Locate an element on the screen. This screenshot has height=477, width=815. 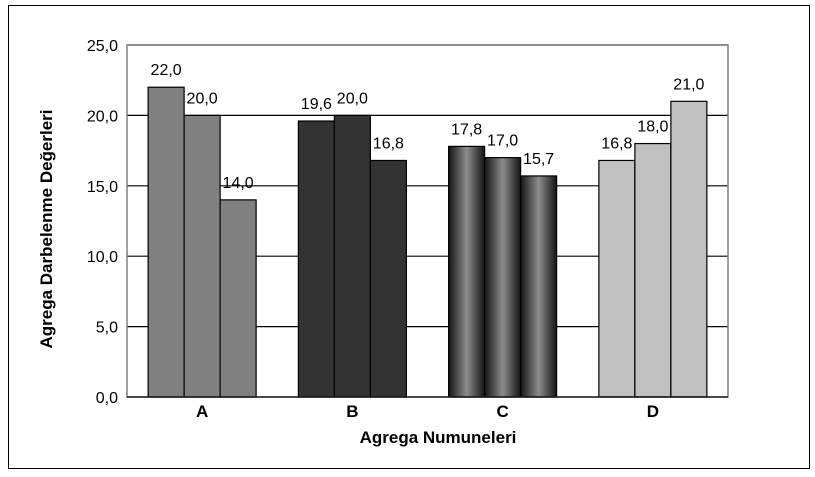
data-label: 15,7 is located at coordinates (538, 159).